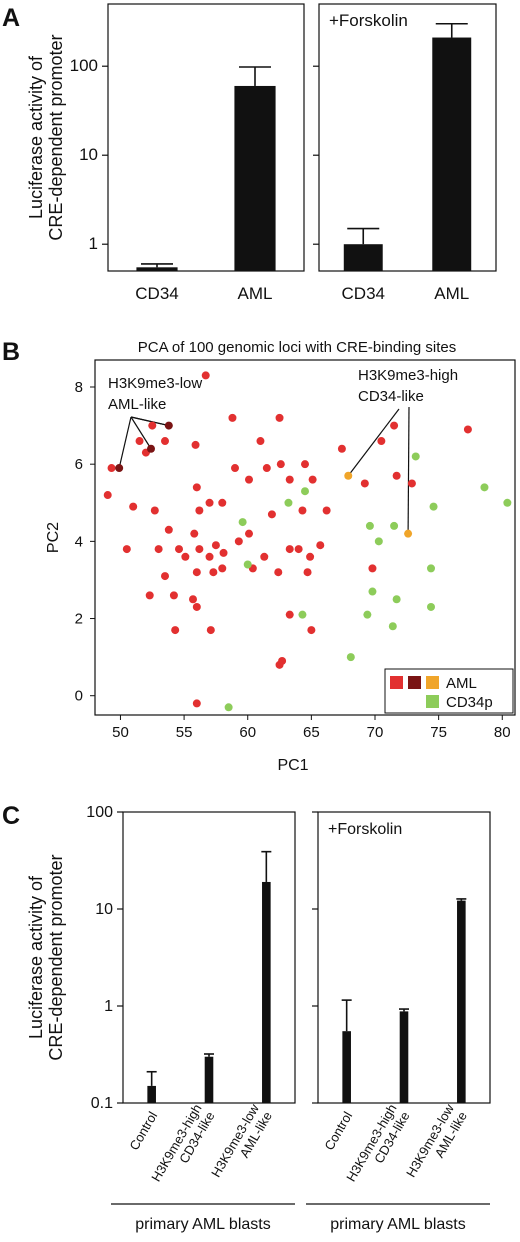 The height and width of the screenshot is (1242, 520). What do you see at coordinates (84, 65) in the screenshot?
I see `chart-a-left-y-tick-label: 100` at bounding box center [84, 65].